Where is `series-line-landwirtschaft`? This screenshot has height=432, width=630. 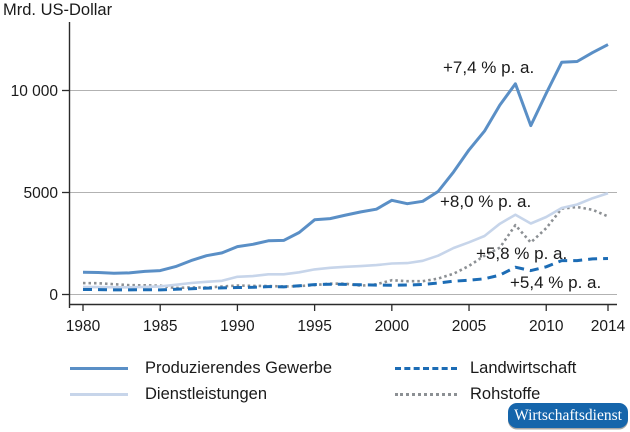
series-line-landwirtschaft is located at coordinates (345, 274).